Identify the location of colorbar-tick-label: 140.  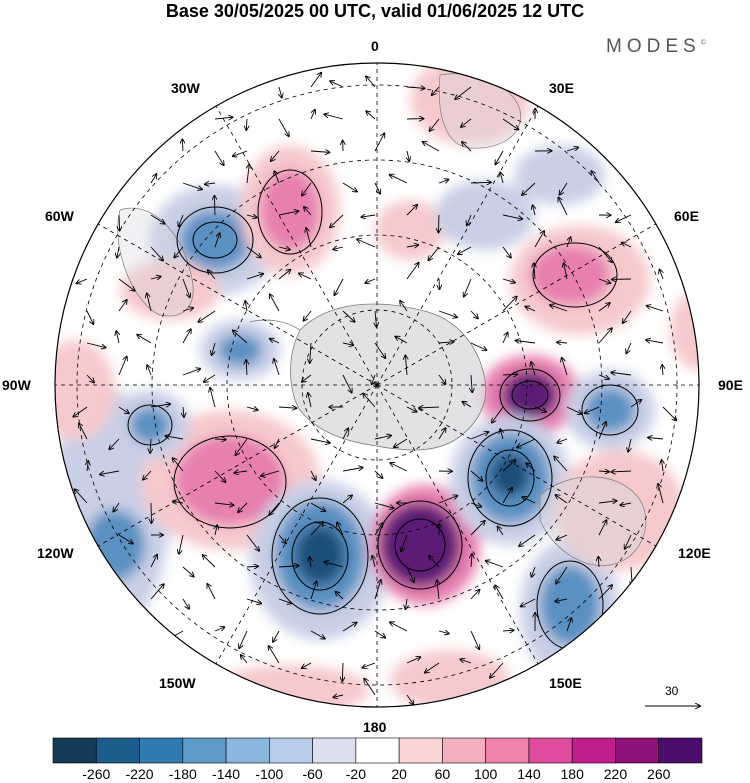
(529, 774).